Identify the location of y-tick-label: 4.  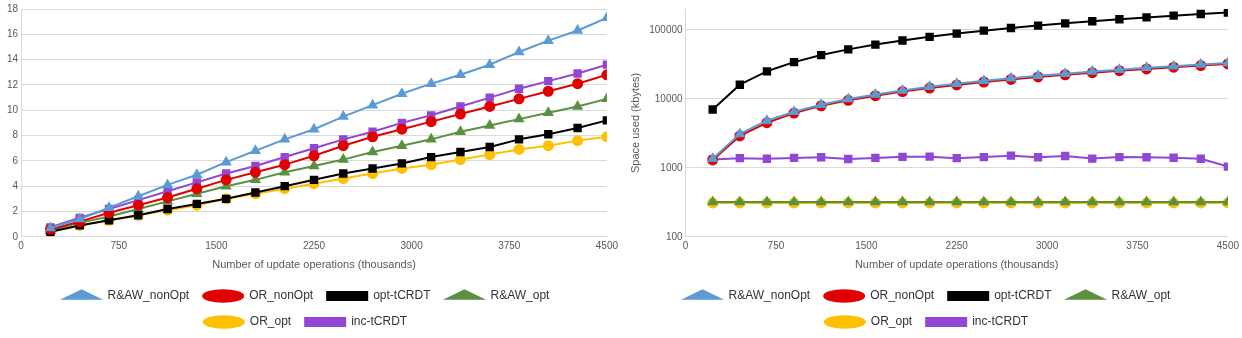
(15, 185).